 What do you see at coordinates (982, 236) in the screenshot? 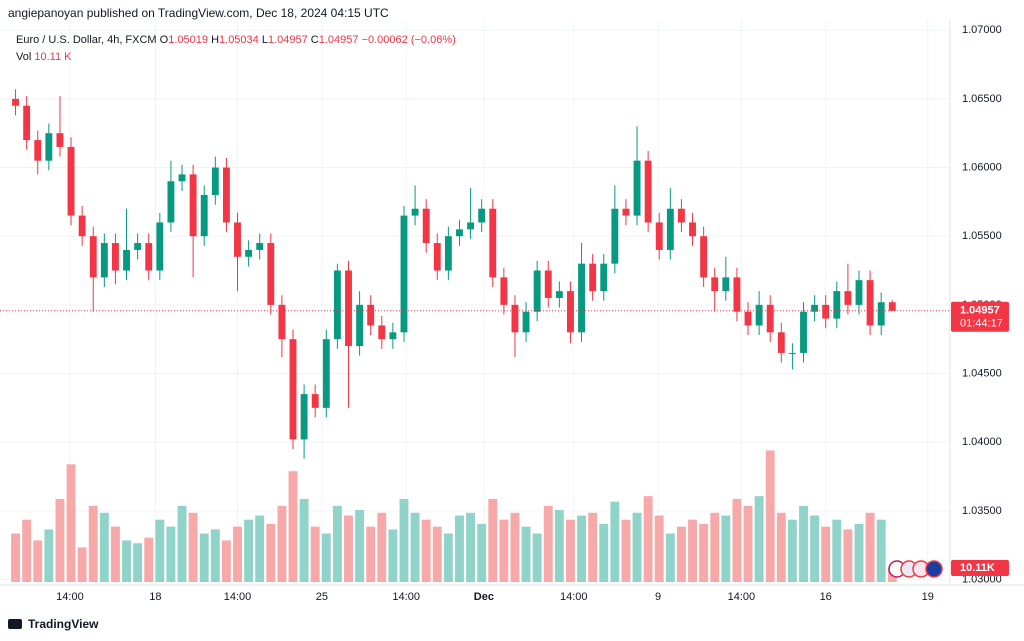
I see `y-tick-label: 1.05500` at bounding box center [982, 236].